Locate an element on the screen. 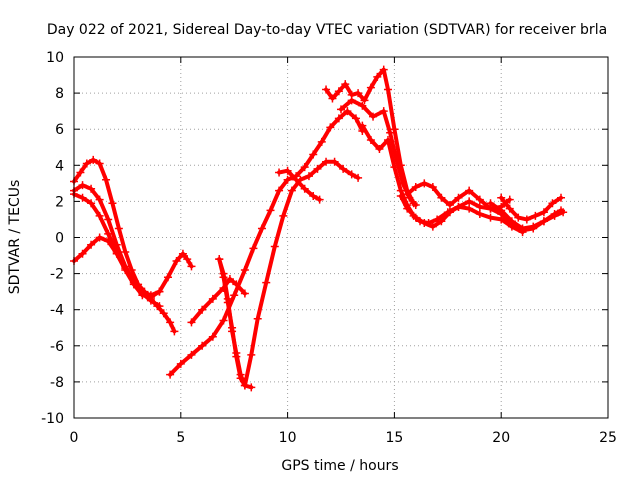 Image resolution: width=640 pixels, height=480 pixels. x-tick-label: 15 is located at coordinates (394, 438).